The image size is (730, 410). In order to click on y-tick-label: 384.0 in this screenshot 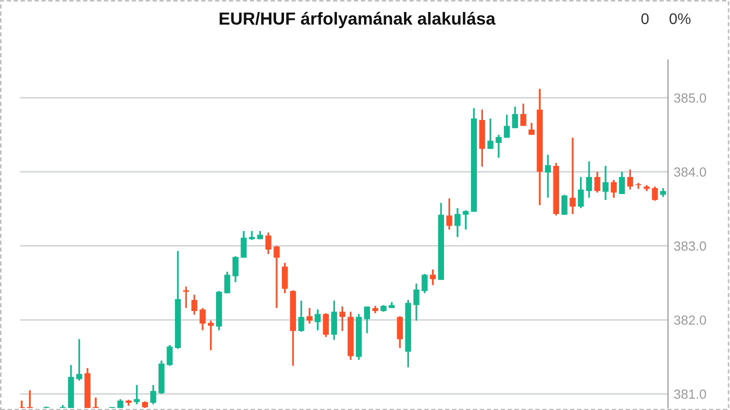, I will do `click(690, 172)`.